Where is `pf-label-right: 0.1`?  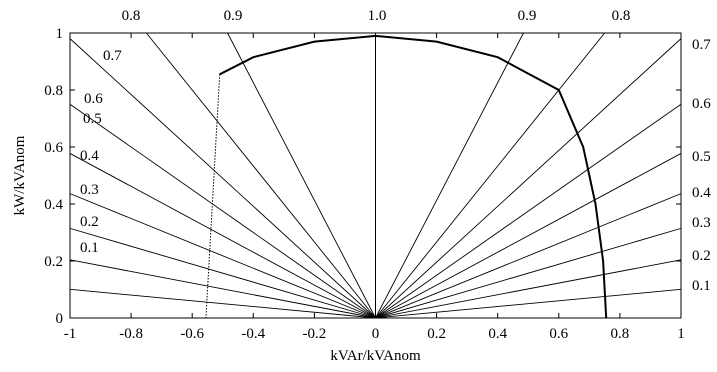 pf-label-right: 0.1 is located at coordinates (701, 286).